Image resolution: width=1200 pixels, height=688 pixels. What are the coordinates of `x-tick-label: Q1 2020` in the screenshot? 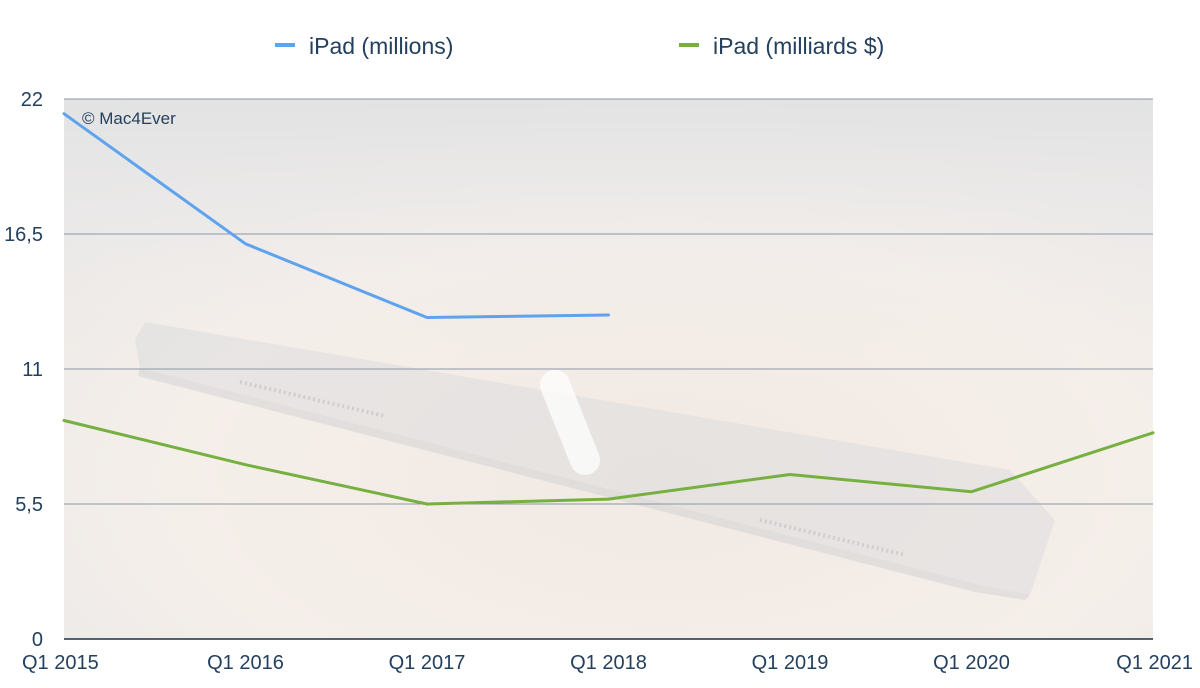 It's located at (971, 663).